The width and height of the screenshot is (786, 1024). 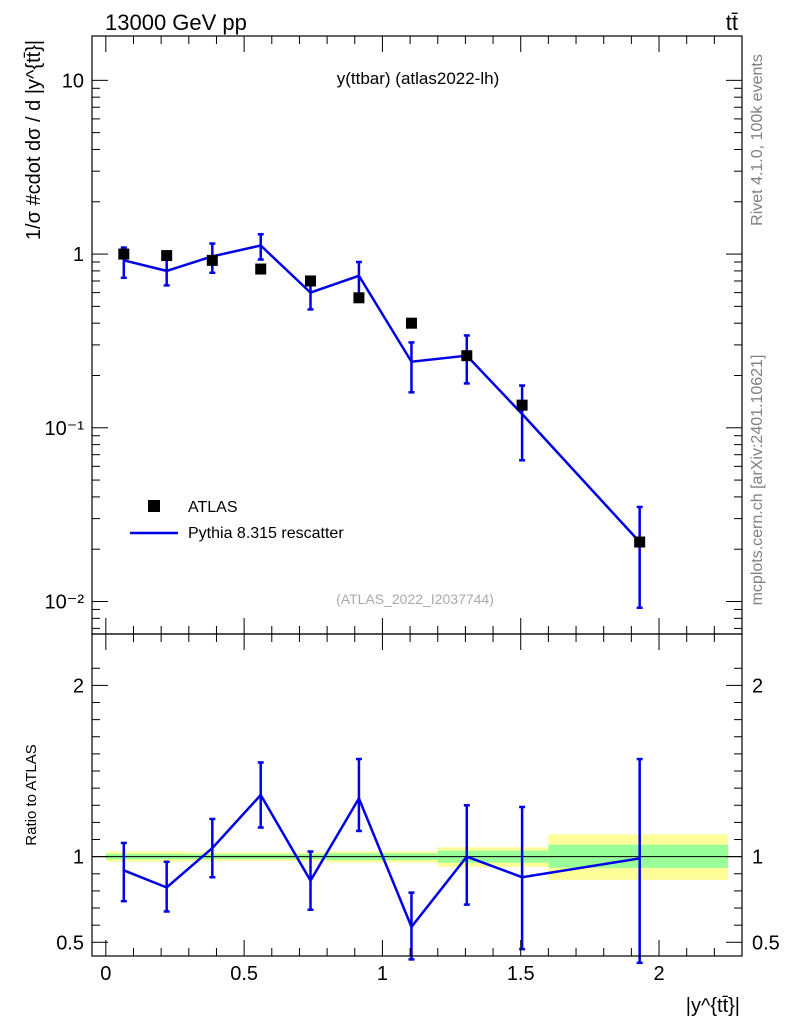 I want to click on rivet-label: Rivet 4.1.0, 100k events, so click(x=757, y=140).